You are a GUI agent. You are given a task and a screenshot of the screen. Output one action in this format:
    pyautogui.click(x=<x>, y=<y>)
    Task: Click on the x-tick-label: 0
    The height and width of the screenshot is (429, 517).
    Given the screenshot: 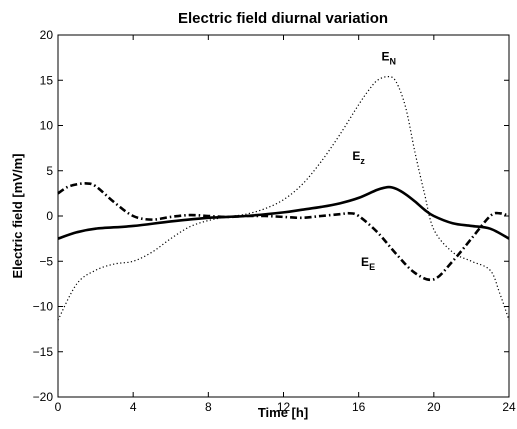 What is the action you would take?
    pyautogui.click(x=58, y=407)
    